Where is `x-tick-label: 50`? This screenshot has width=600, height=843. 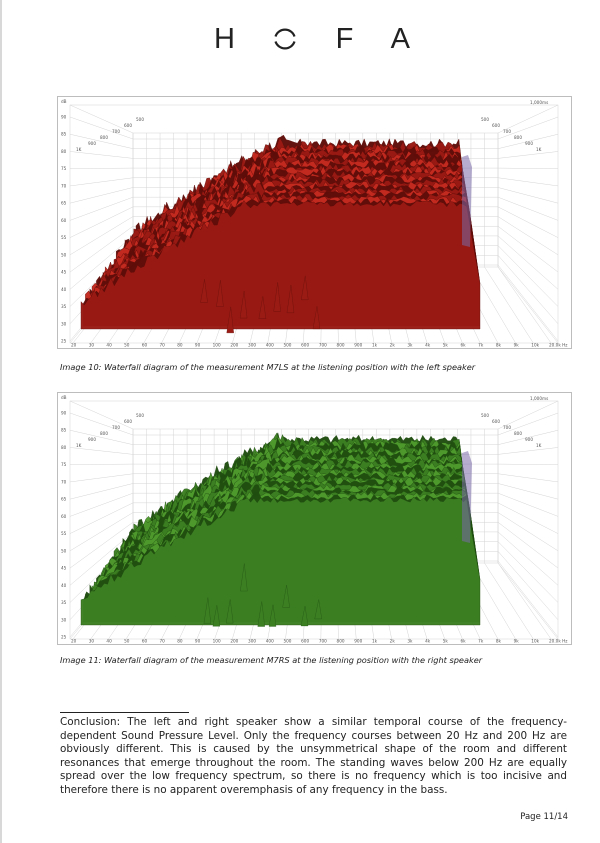 x-tick-label: 50 is located at coordinates (127, 345).